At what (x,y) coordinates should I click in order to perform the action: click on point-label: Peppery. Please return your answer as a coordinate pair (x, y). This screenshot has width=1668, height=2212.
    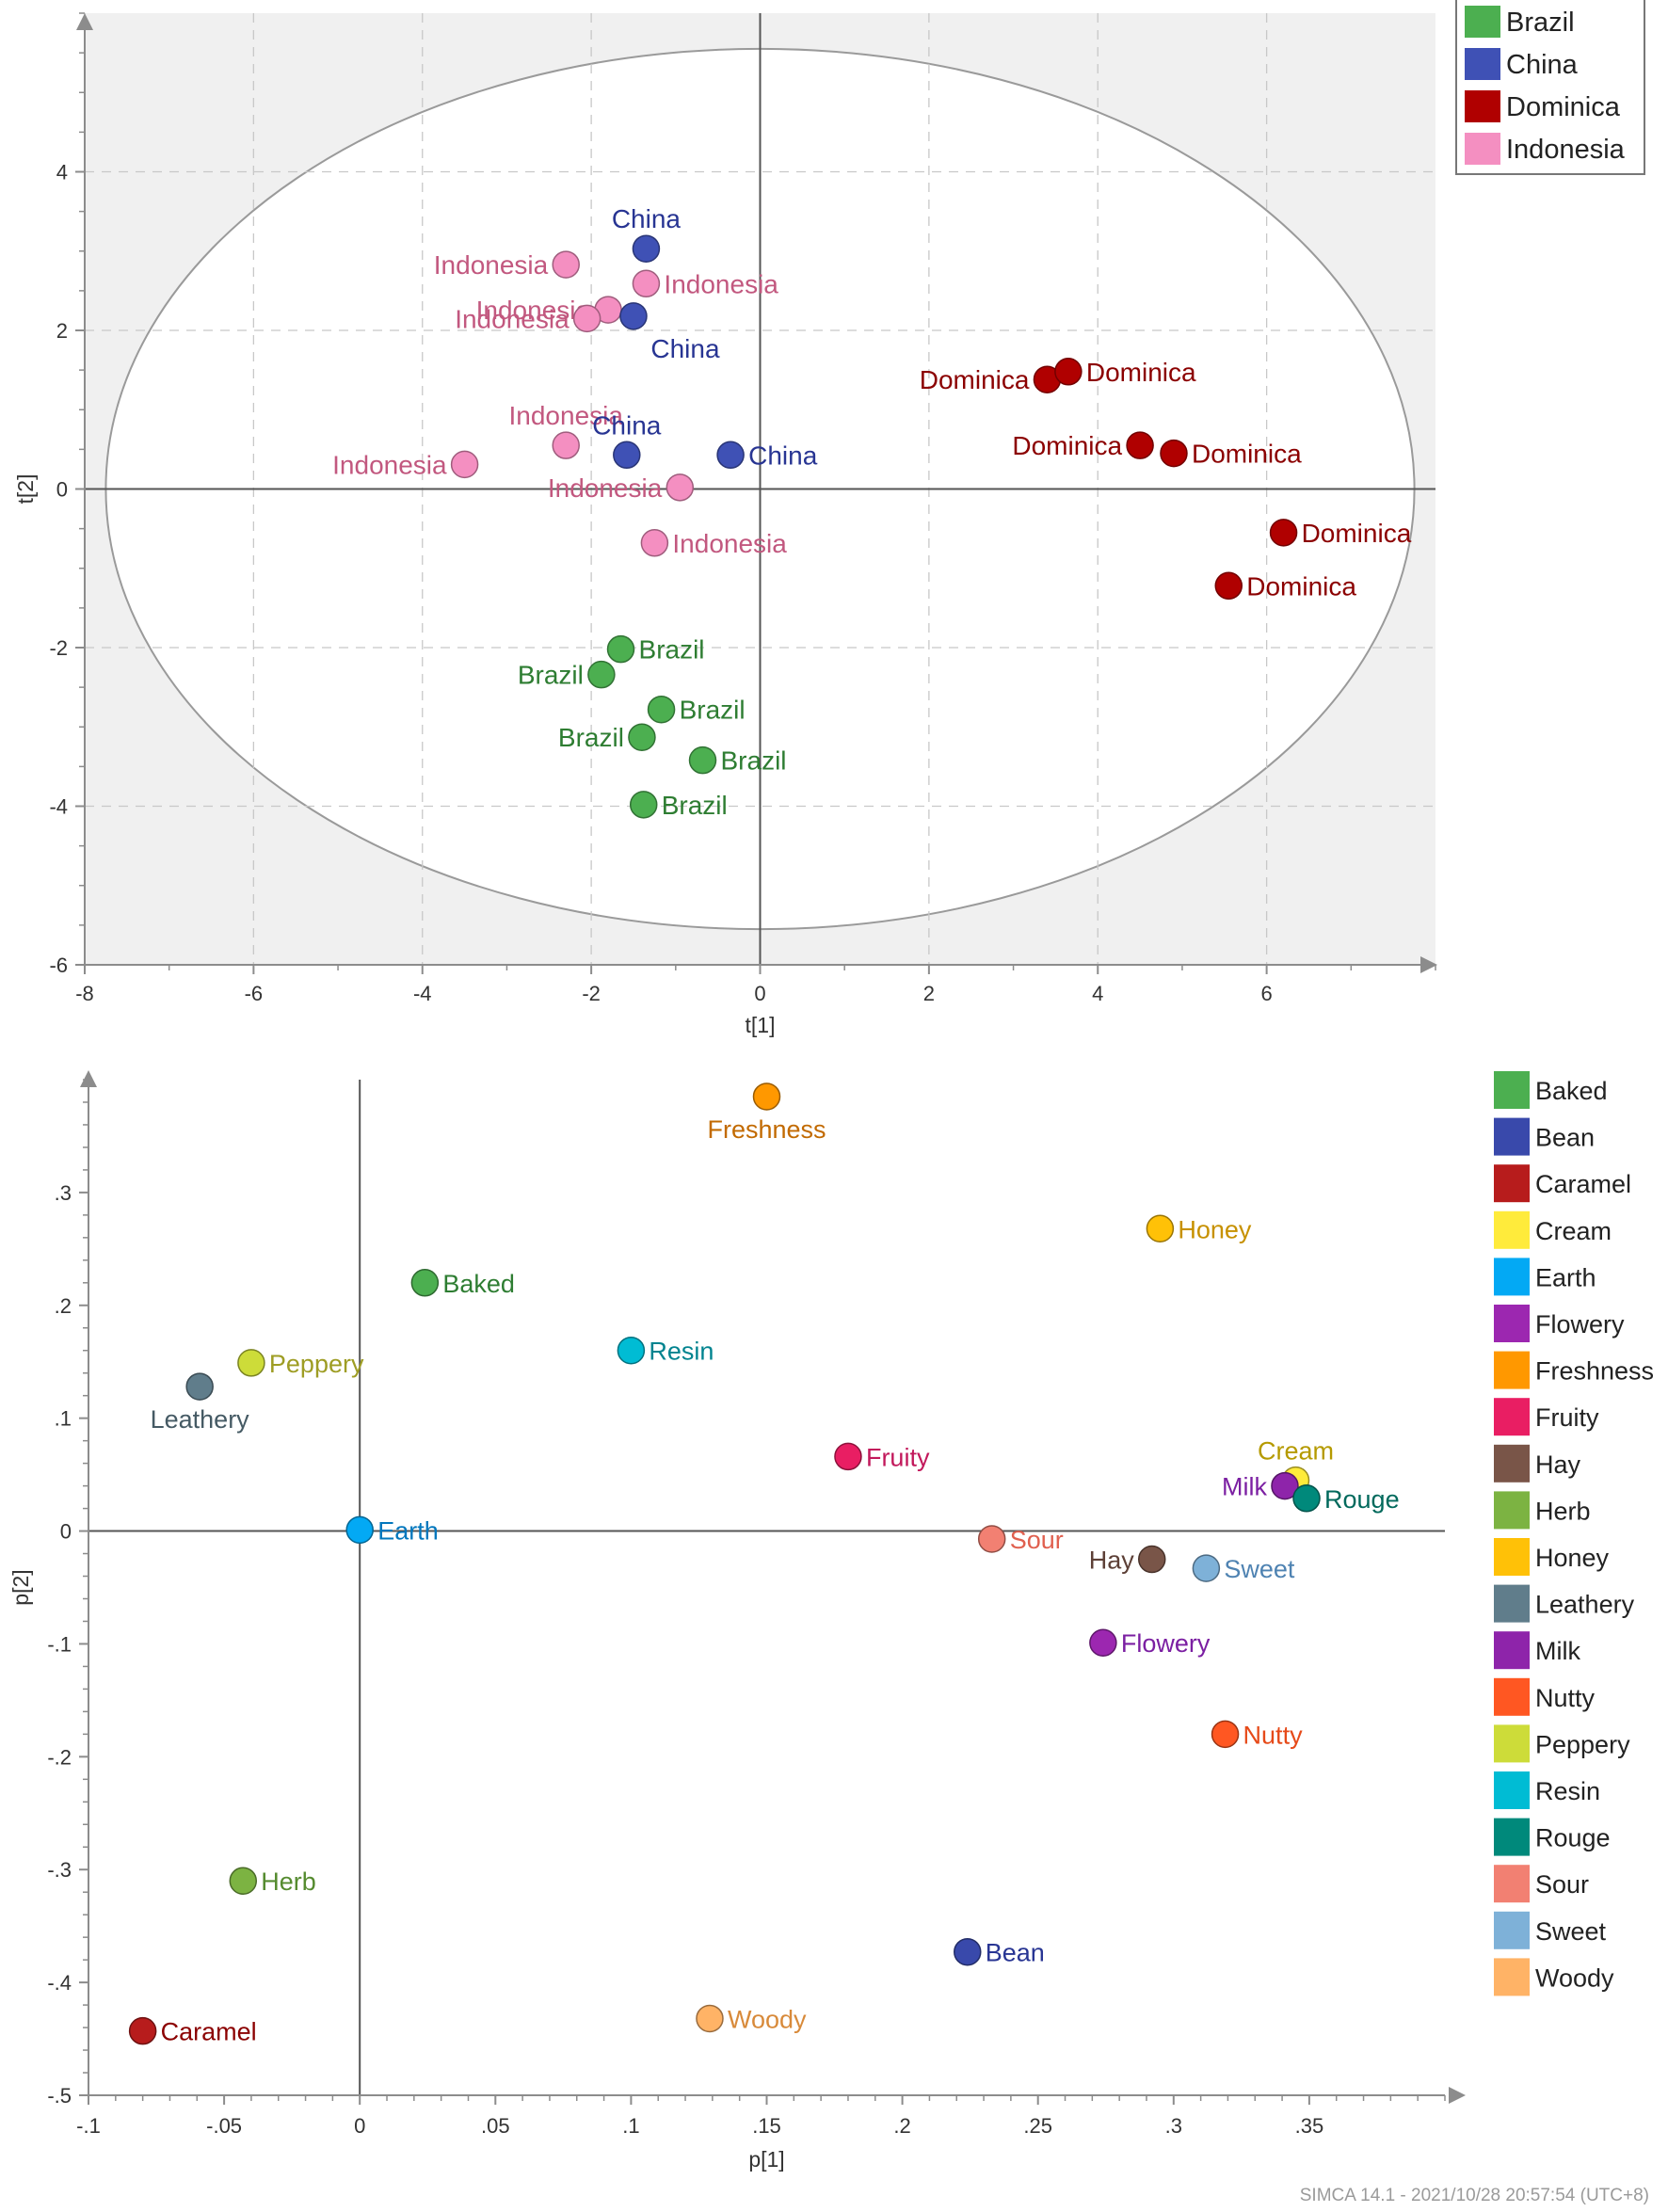
    Looking at the image, I should click on (316, 1364).